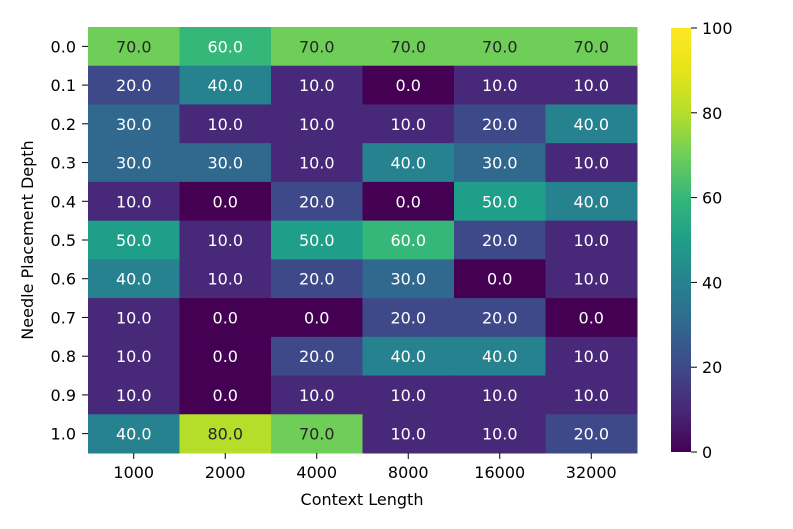  I want to click on y-tick-label: 0.5, so click(63, 240).